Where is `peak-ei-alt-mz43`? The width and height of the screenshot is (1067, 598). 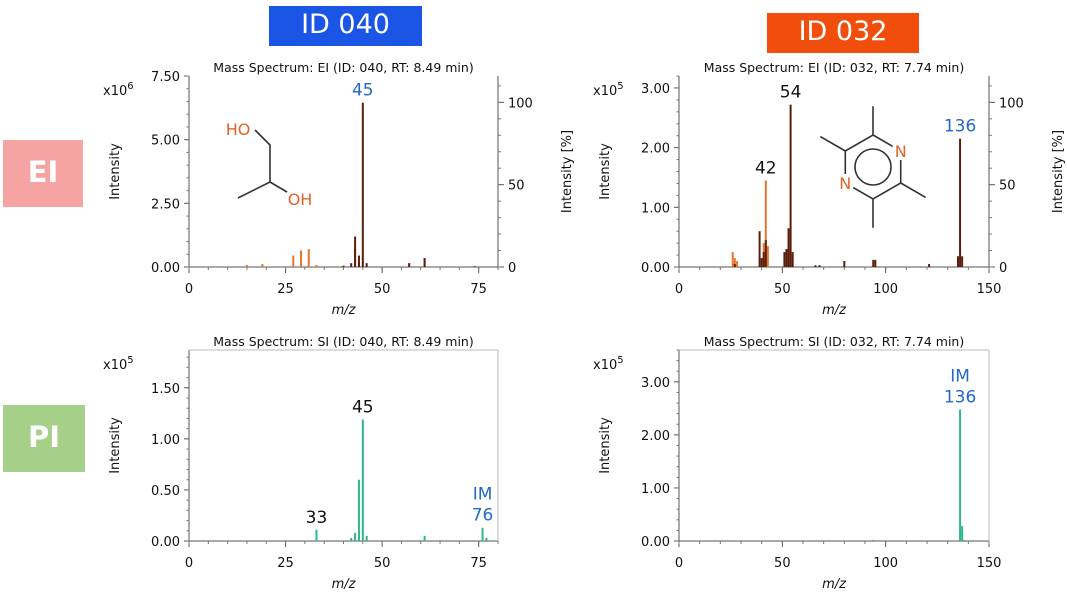 peak-ei-alt-mz43 is located at coordinates (767, 256).